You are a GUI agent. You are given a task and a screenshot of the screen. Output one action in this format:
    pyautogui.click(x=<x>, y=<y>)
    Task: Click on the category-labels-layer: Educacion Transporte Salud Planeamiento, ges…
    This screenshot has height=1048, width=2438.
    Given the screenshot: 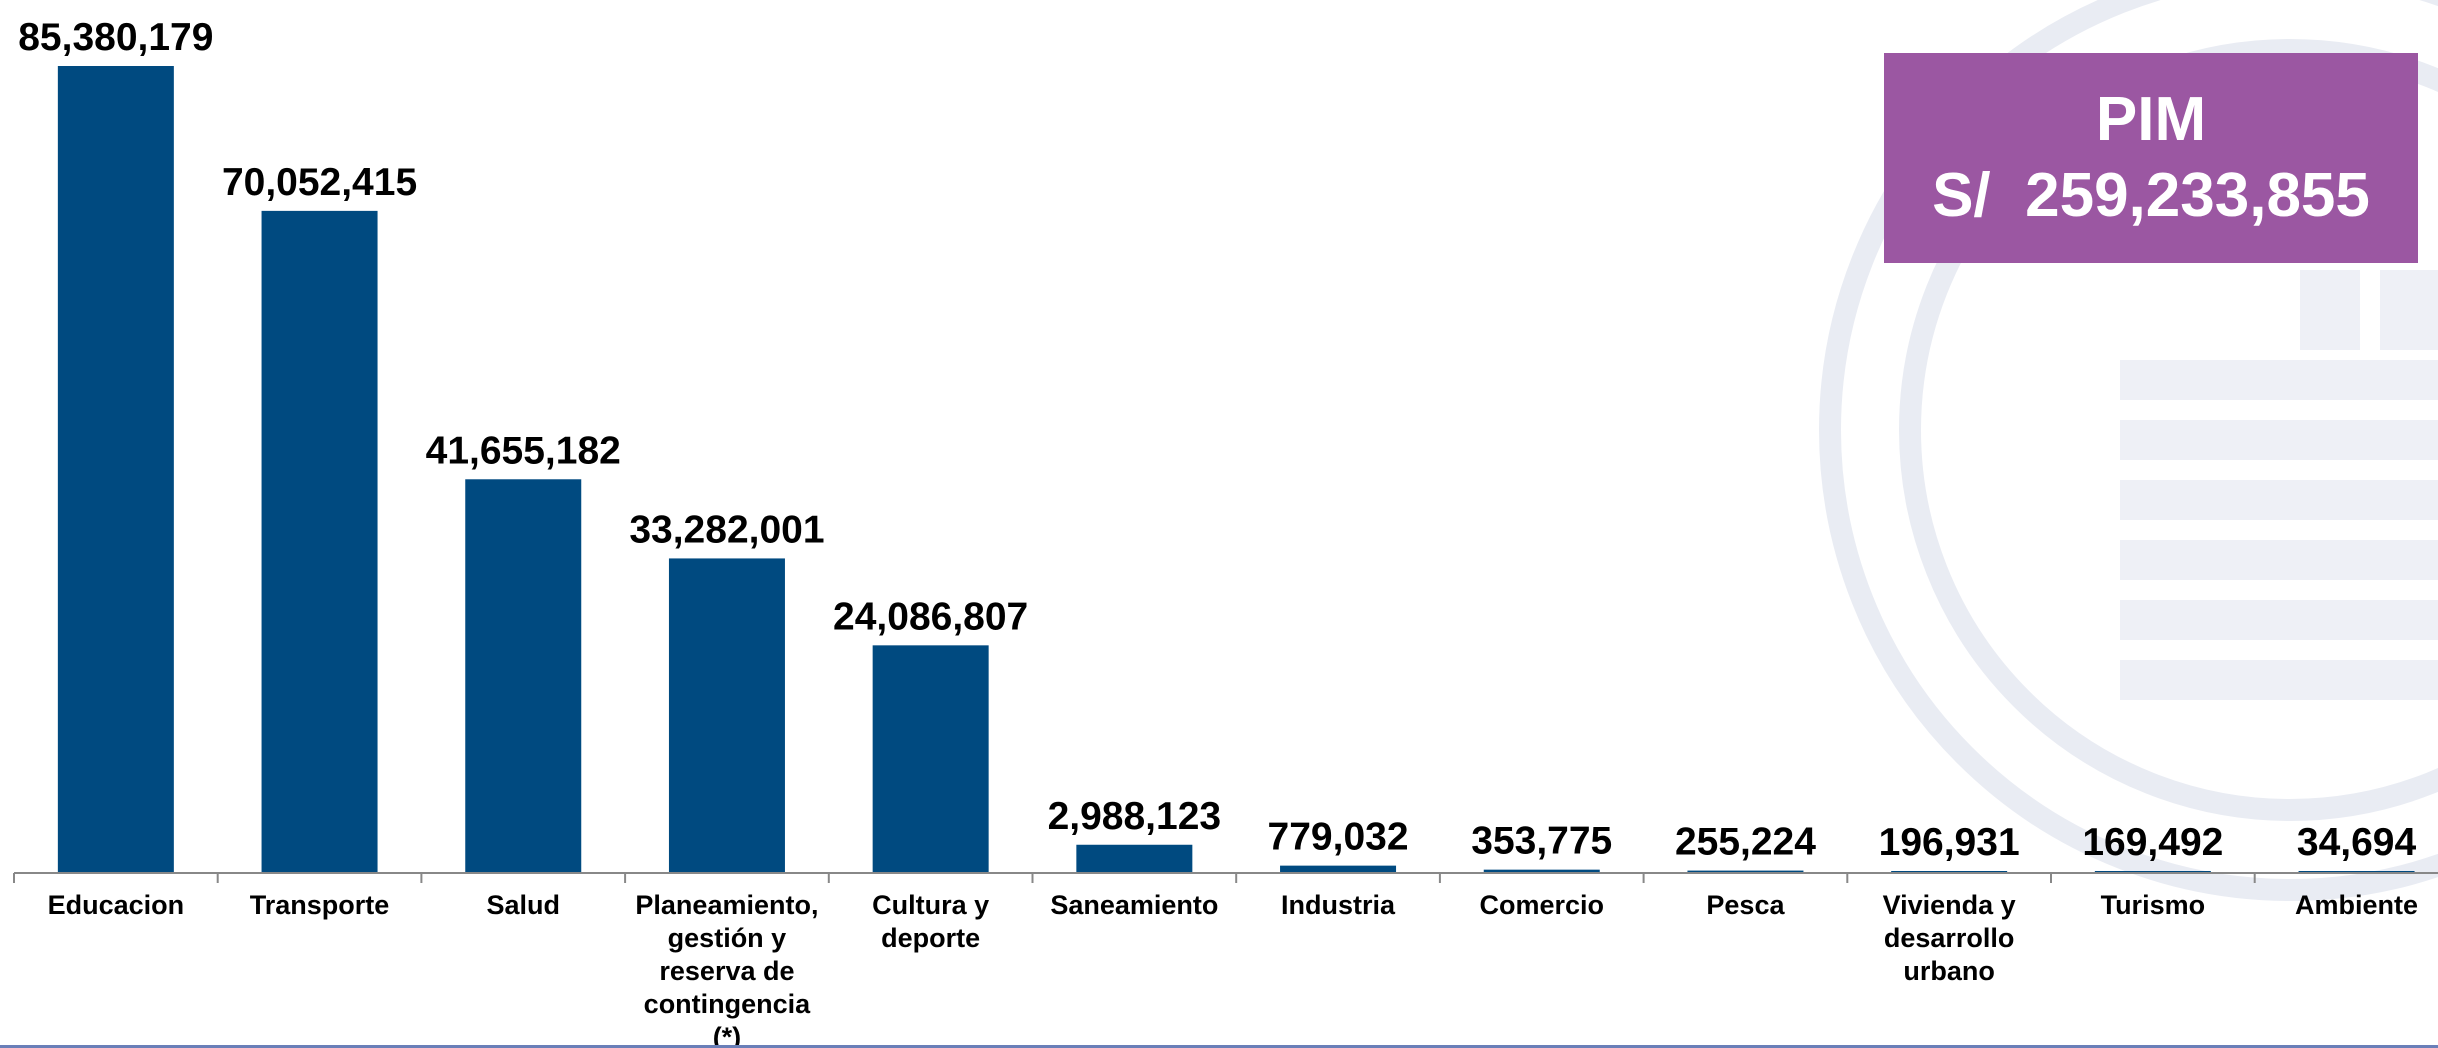 What is the action you would take?
    pyautogui.click(x=1233, y=969)
    